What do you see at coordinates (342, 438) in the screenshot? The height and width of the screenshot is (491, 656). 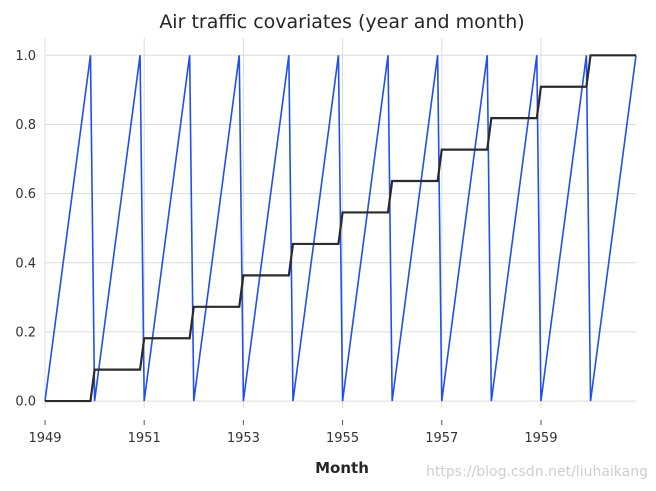 I see `x-tick-label: 1955` at bounding box center [342, 438].